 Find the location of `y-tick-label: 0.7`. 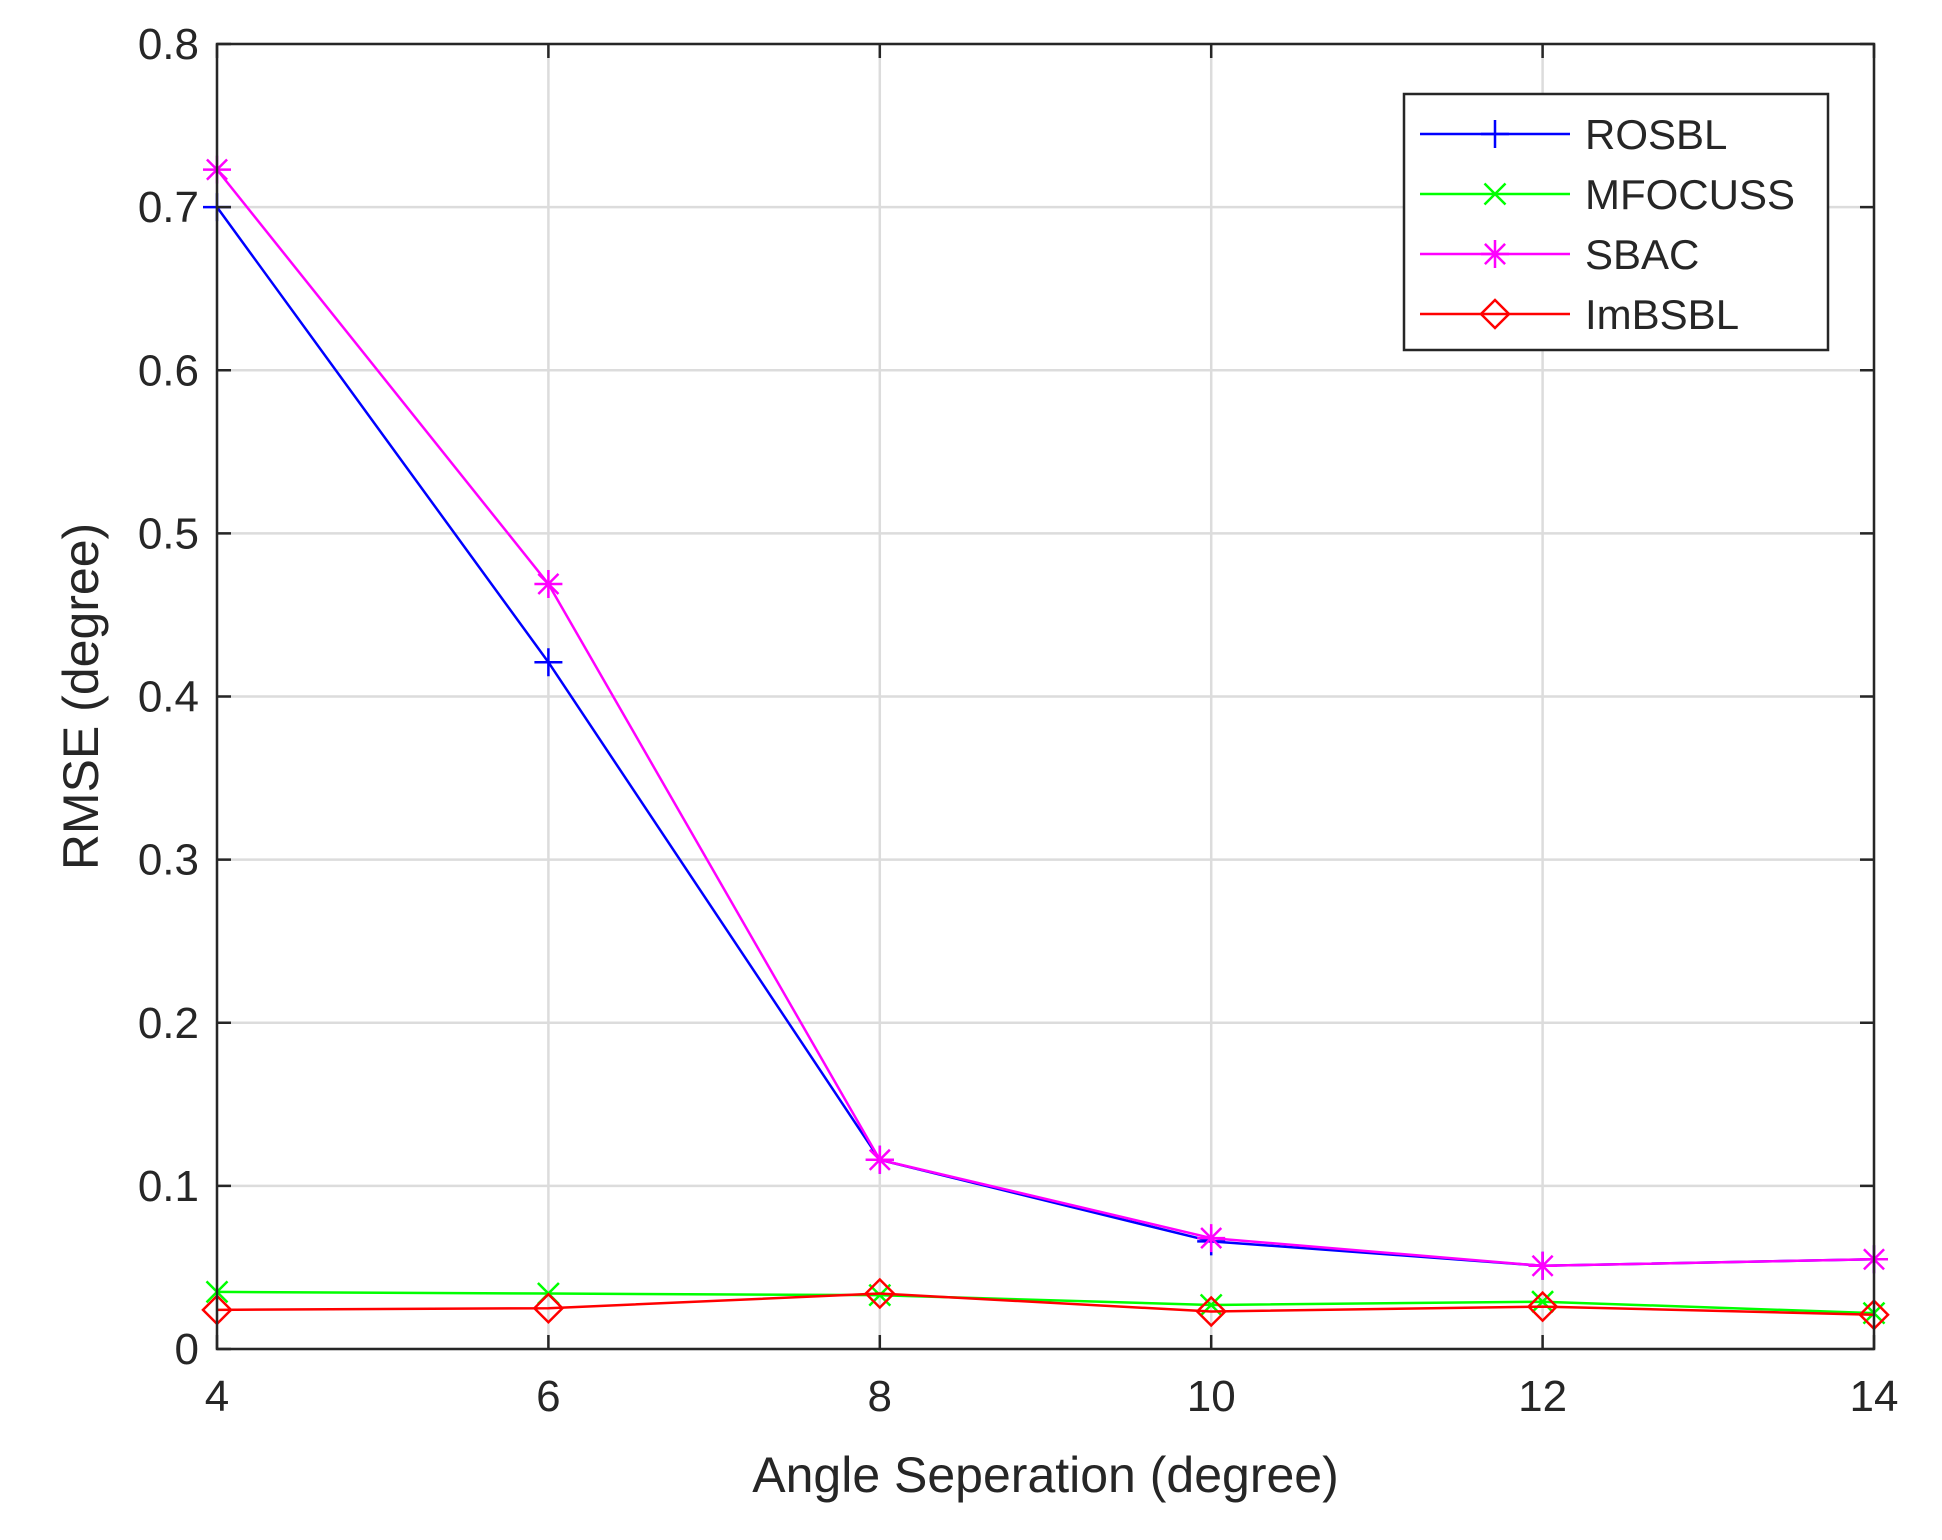

y-tick-label: 0.7 is located at coordinates (168, 207).